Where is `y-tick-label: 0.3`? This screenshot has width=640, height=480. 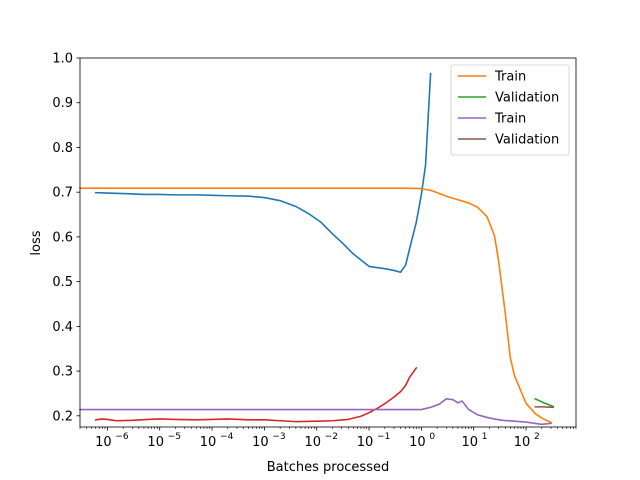
y-tick-label: 0.3 is located at coordinates (62, 372).